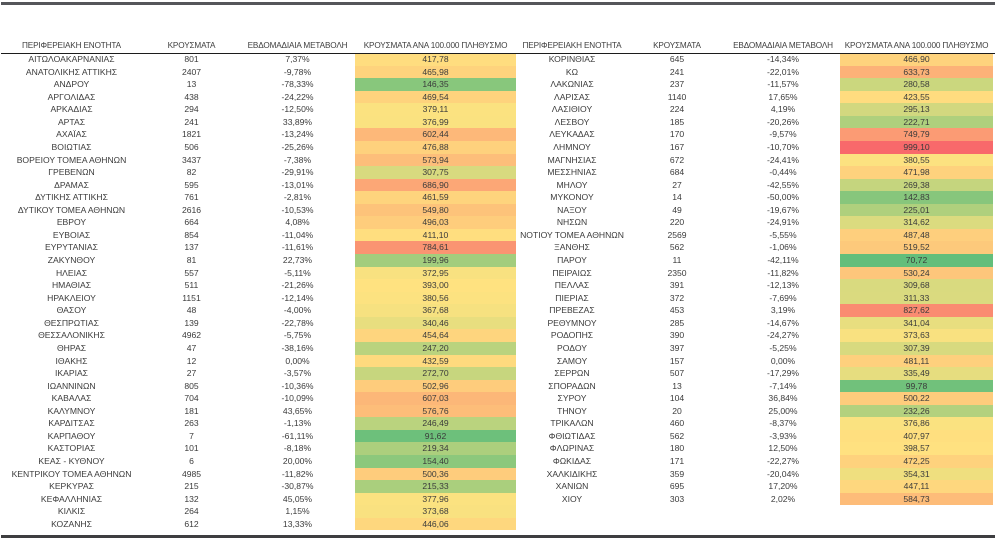 This screenshot has width=1000, height=541. What do you see at coordinates (191, 172) in the screenshot?
I see `cases-cell: 82` at bounding box center [191, 172].